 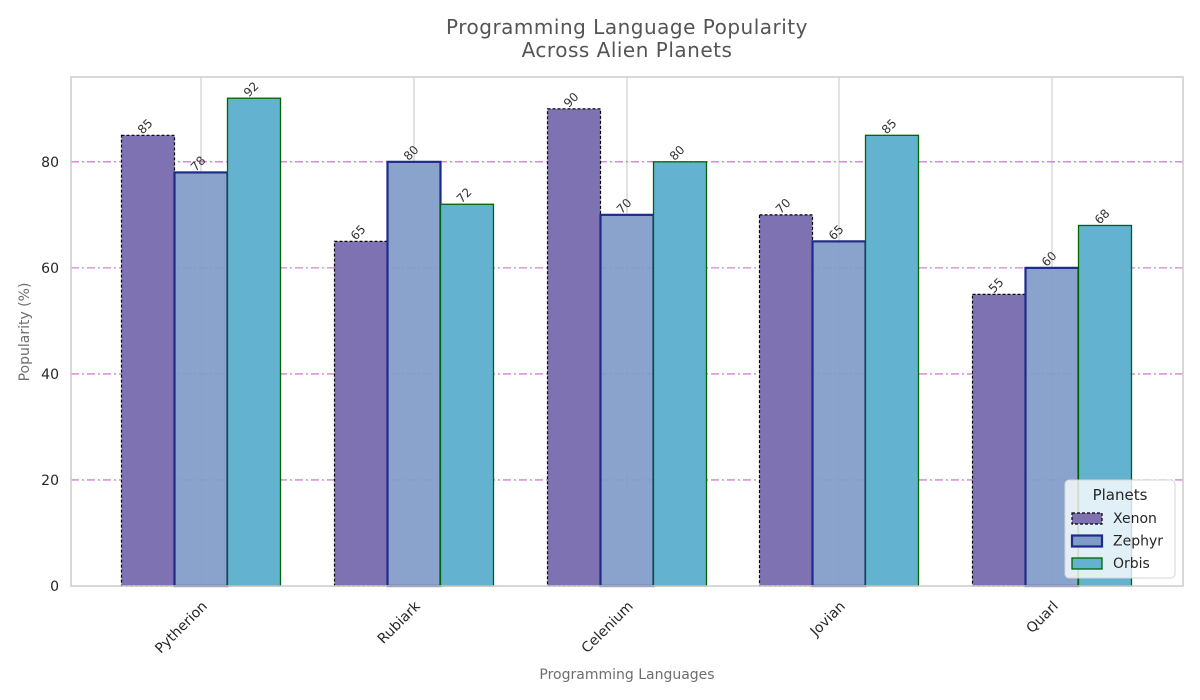 I want to click on chart-title-line-2: Across Alien Planets, so click(x=627, y=50).